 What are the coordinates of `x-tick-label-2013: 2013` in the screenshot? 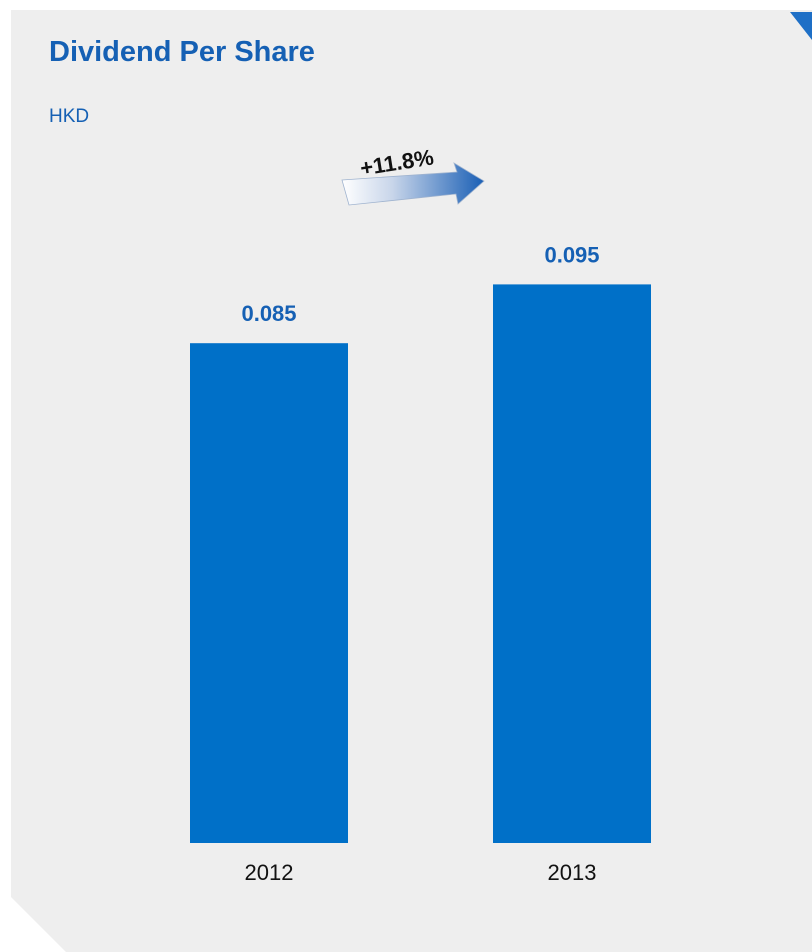 It's located at (572, 872).